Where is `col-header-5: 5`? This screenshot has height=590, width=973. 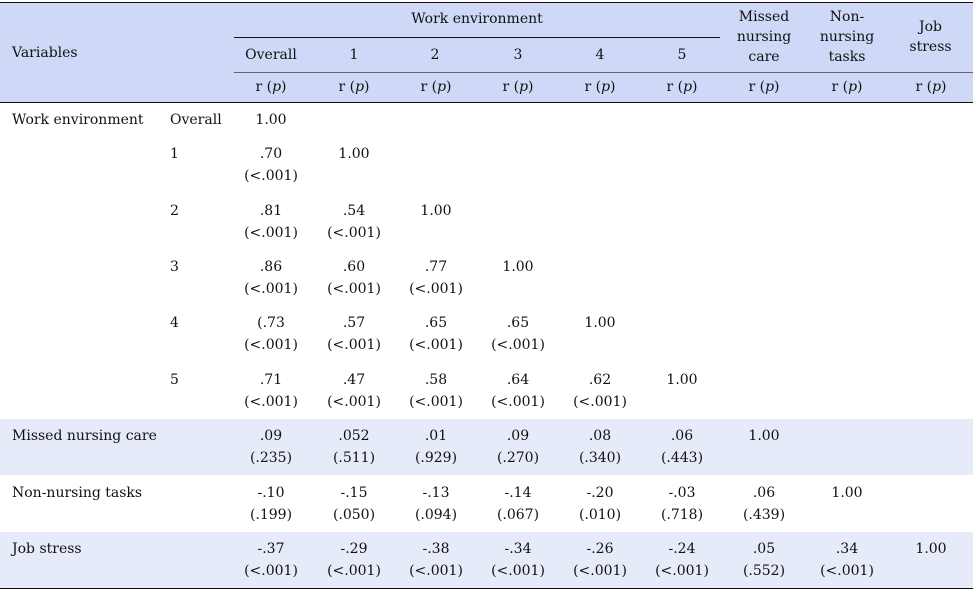 col-header-5: 5 is located at coordinates (682, 55).